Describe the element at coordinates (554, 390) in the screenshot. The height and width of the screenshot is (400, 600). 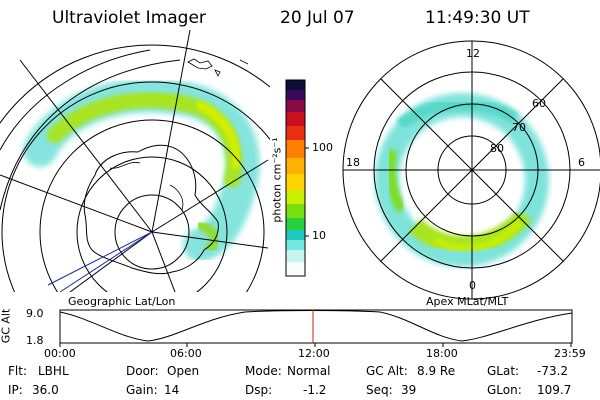
I see `glon-value: 109.7` at that location.